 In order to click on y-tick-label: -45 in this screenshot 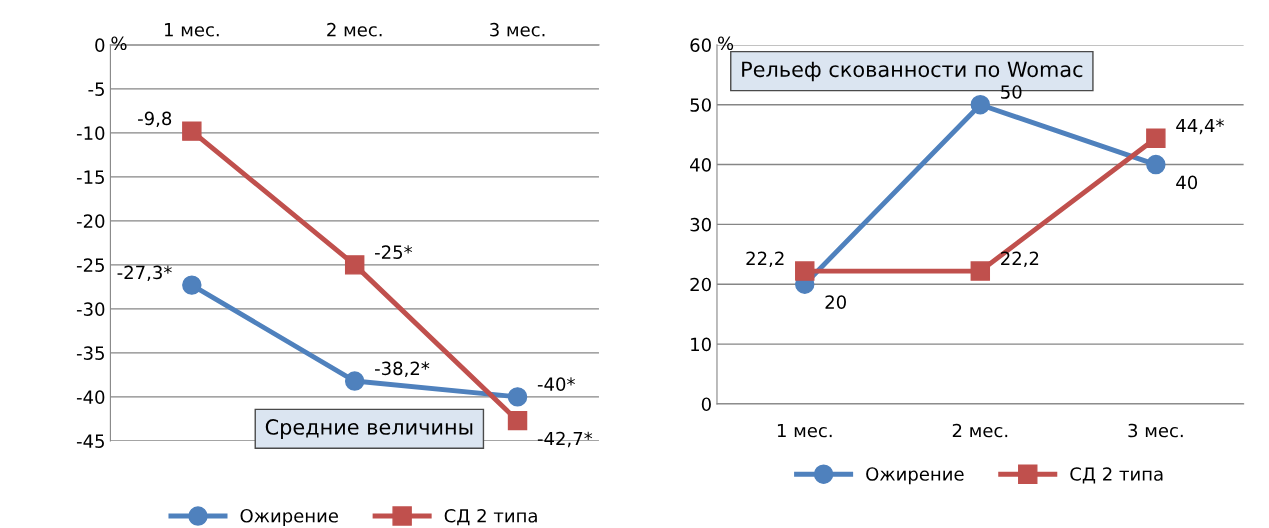, I will do `click(90, 441)`.